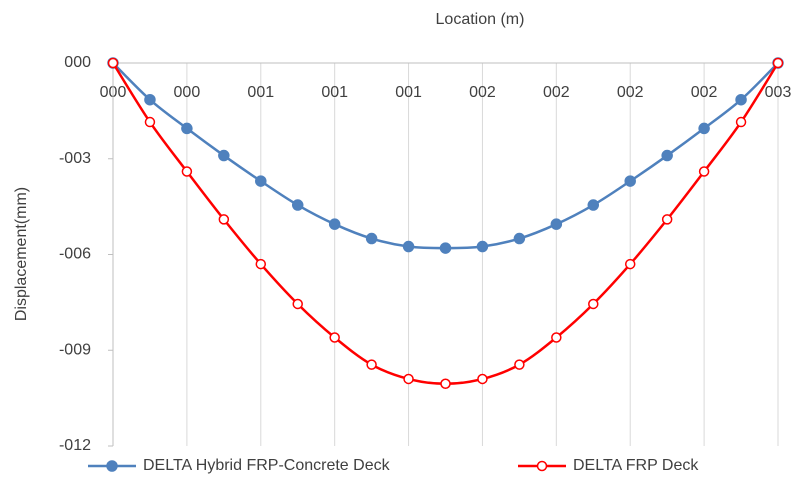  What do you see at coordinates (187, 92) in the screenshot?
I see `x-tick-label: 000` at bounding box center [187, 92].